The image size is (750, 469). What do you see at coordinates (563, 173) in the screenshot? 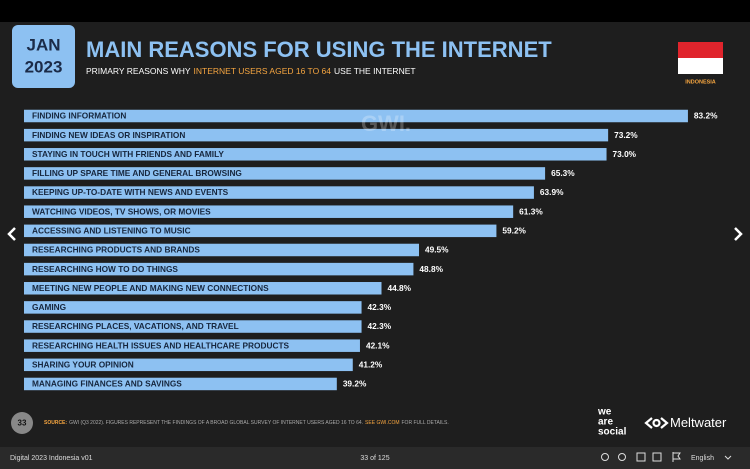
I see `value-label: 65.3%` at bounding box center [563, 173].